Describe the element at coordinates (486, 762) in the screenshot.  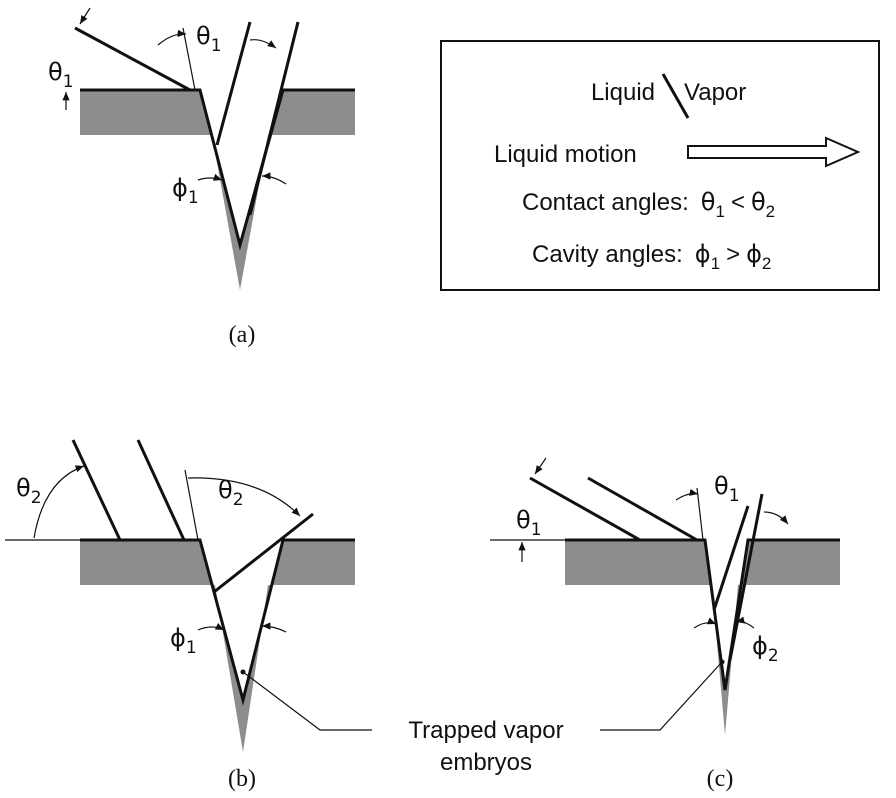
I see `annotation-text: embryos` at that location.